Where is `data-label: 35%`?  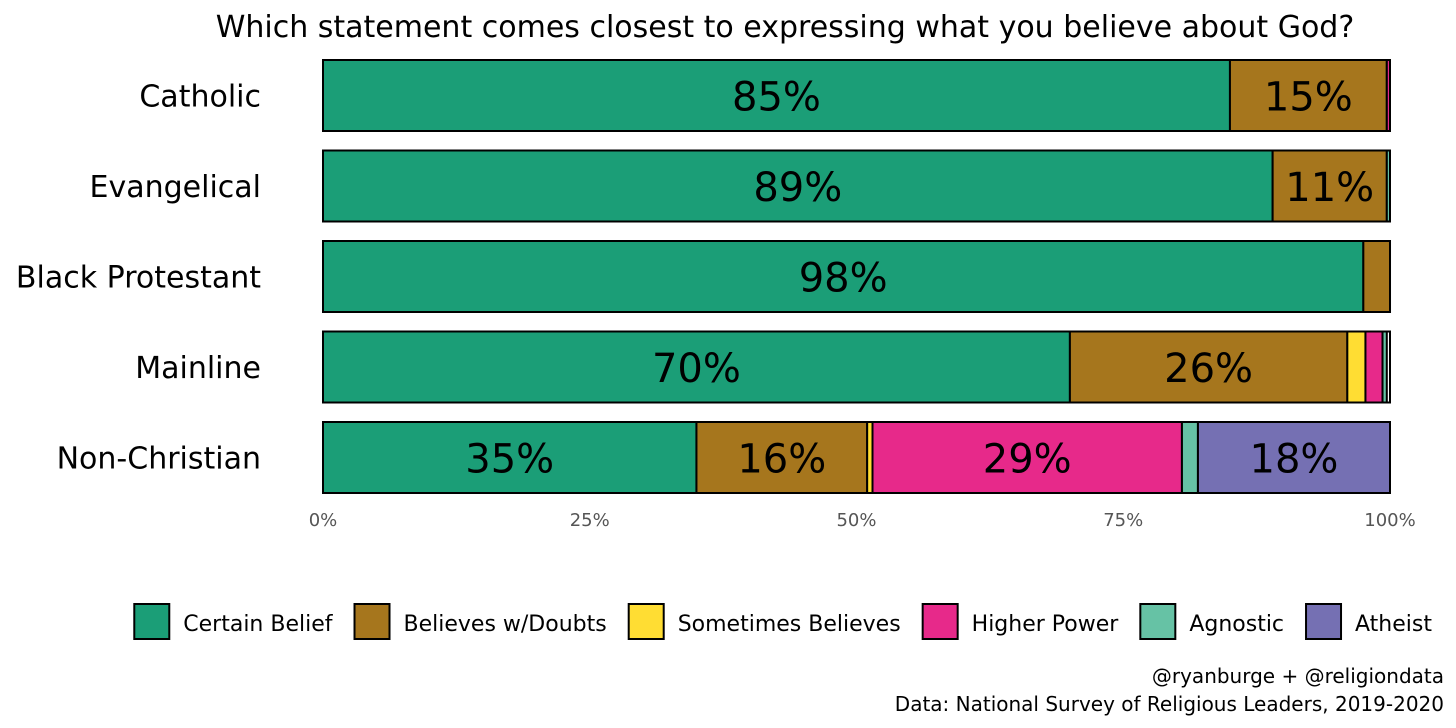 data-label: 35% is located at coordinates (509, 460).